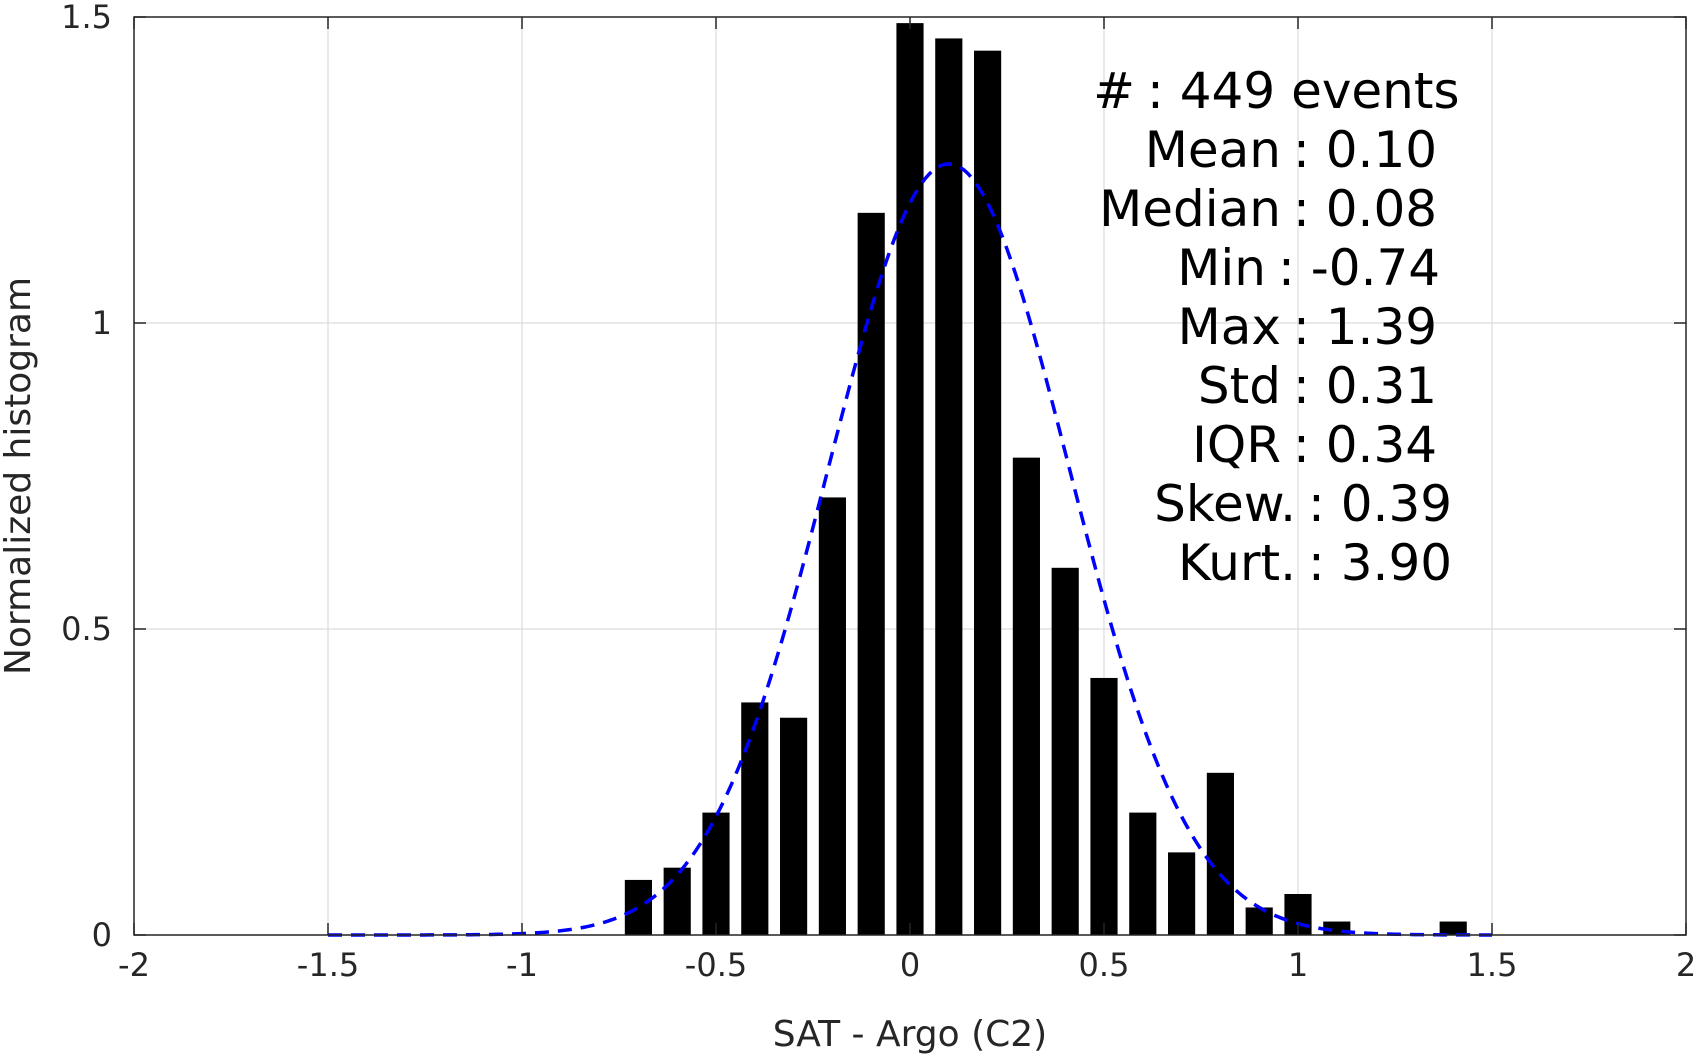 This screenshot has height=1056, width=1703. I want to click on x-tick-label: -1, so click(522, 965).